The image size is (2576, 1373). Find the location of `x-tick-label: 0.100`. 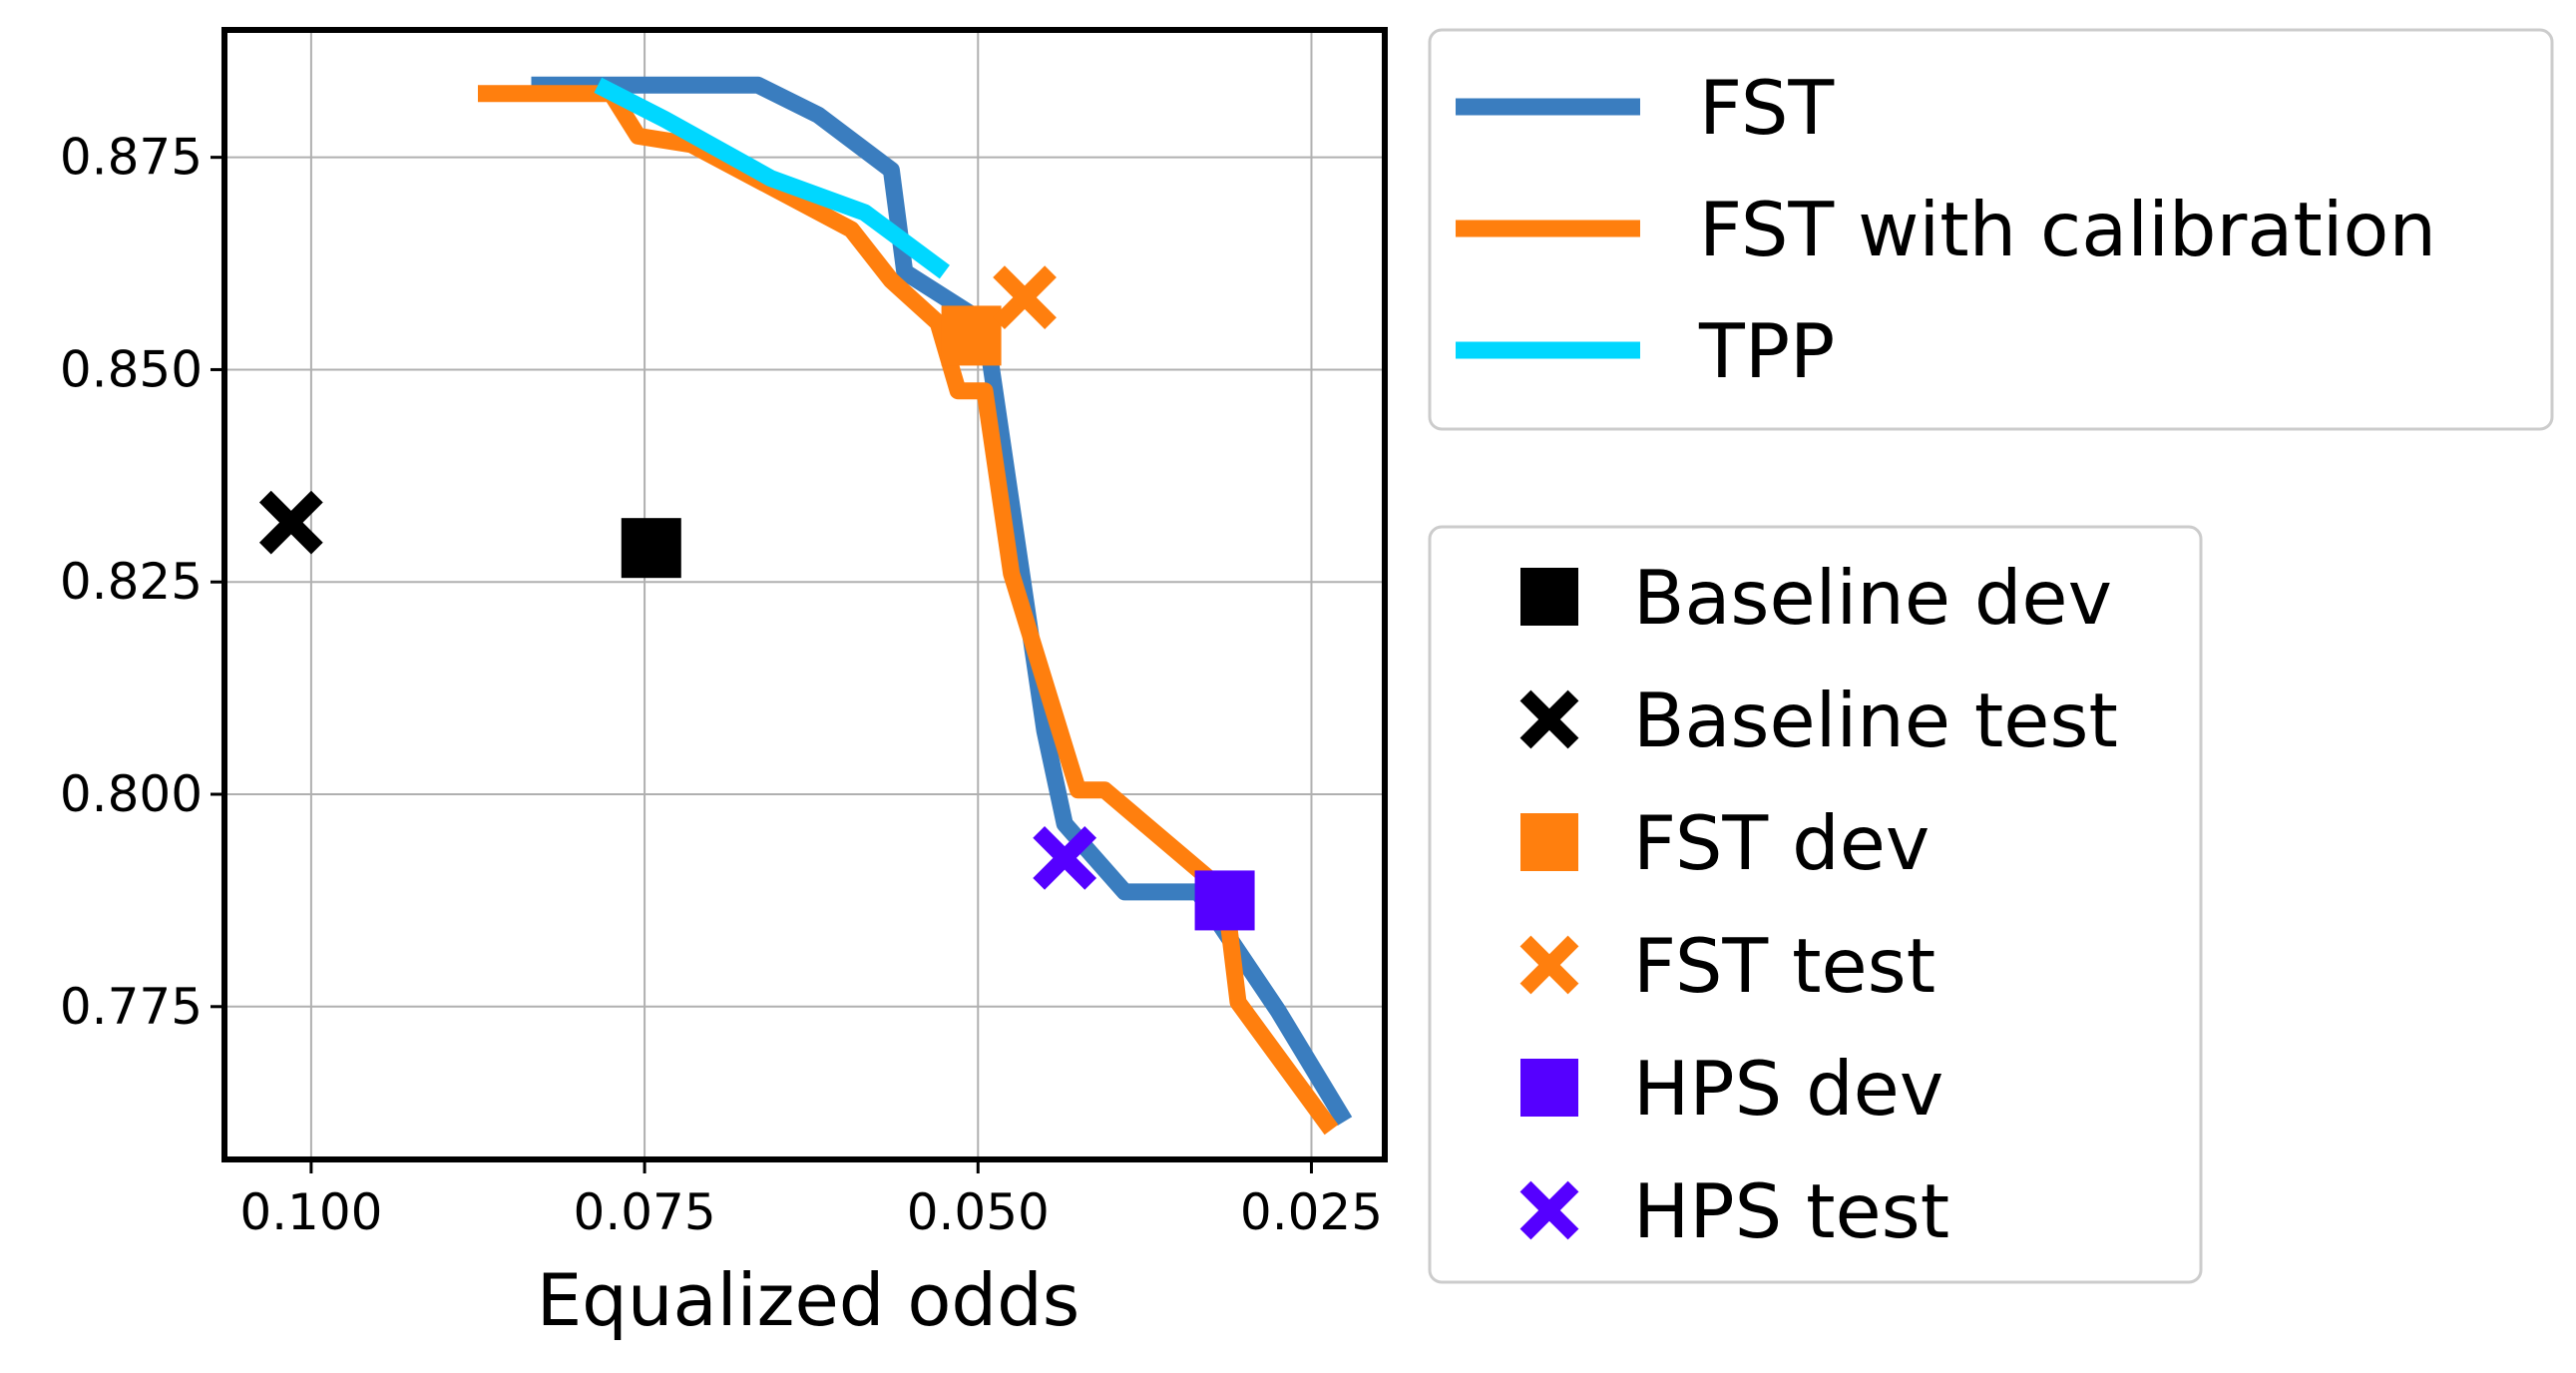

x-tick-label: 0.100 is located at coordinates (310, 1212).